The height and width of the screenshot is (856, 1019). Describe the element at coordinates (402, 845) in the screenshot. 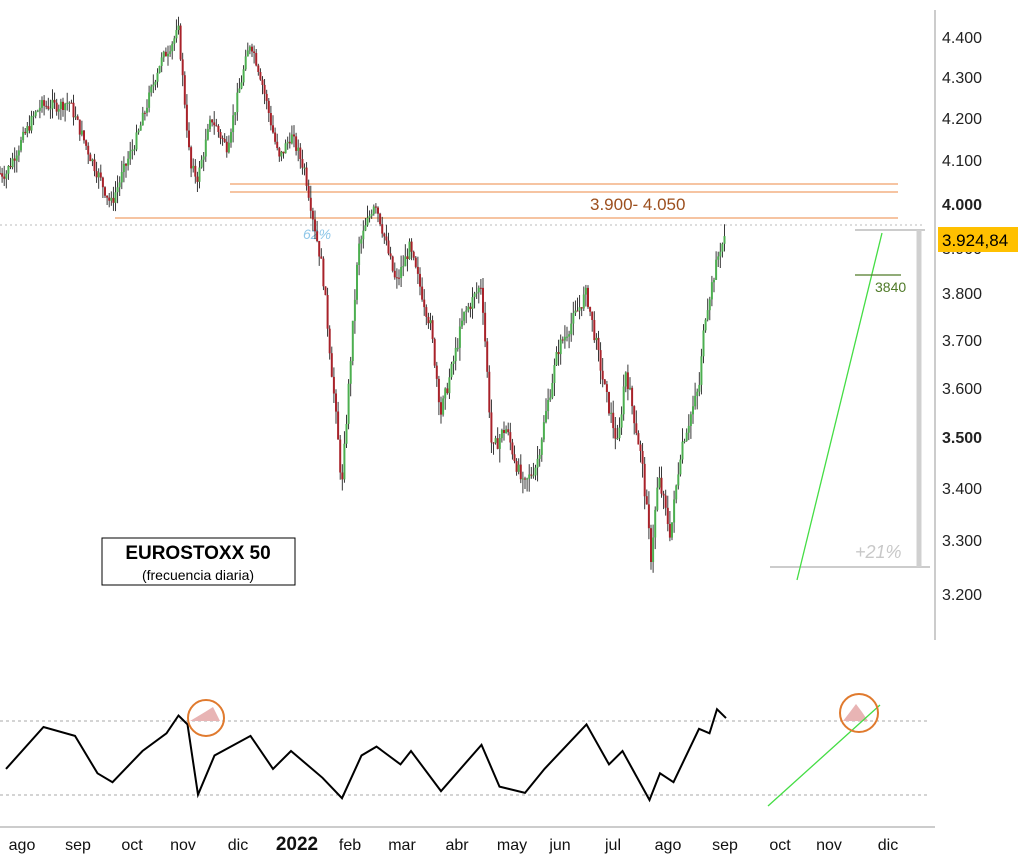

I see `x-tick-label: mar` at that location.